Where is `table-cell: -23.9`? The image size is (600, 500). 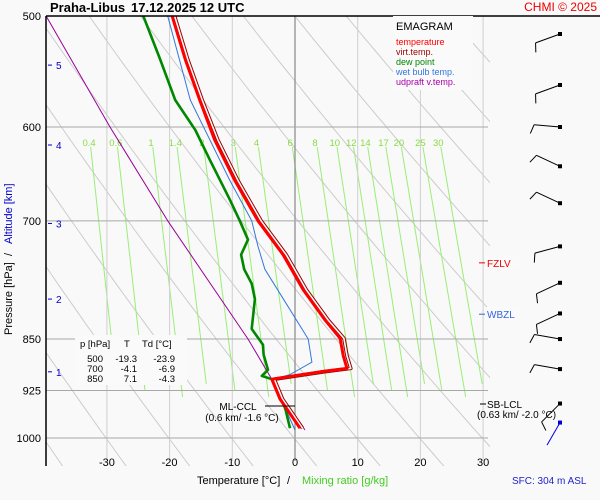
table-cell: -23.9 is located at coordinates (164, 359).